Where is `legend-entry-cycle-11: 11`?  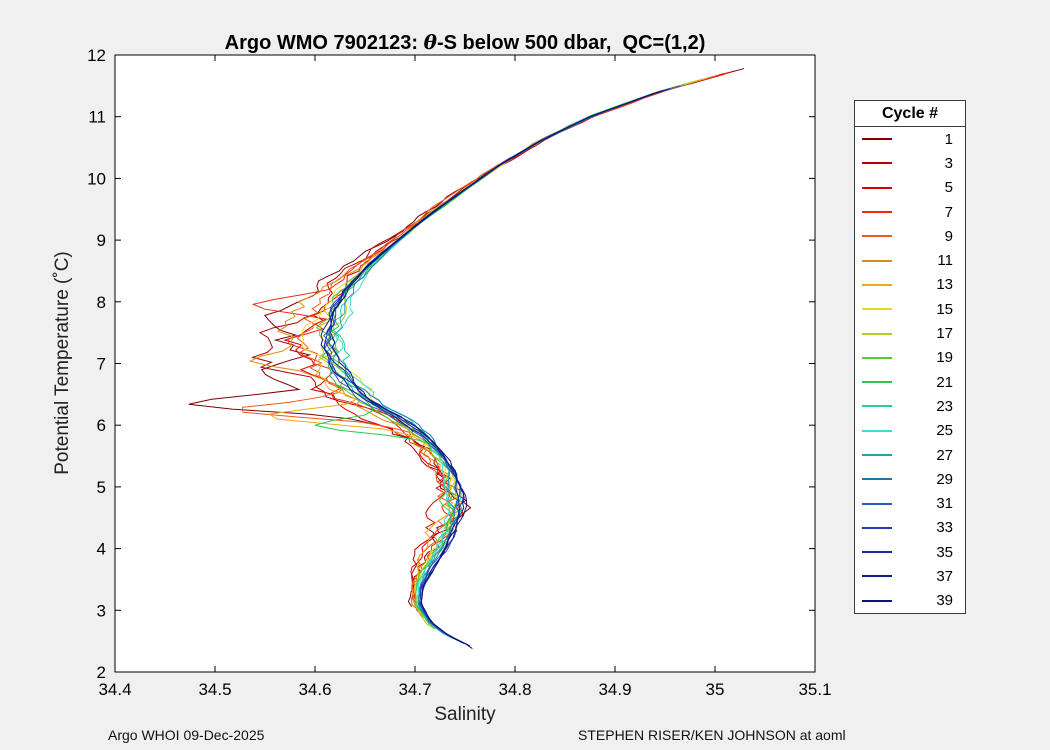 legend-entry-cycle-11: 11 is located at coordinates (910, 260).